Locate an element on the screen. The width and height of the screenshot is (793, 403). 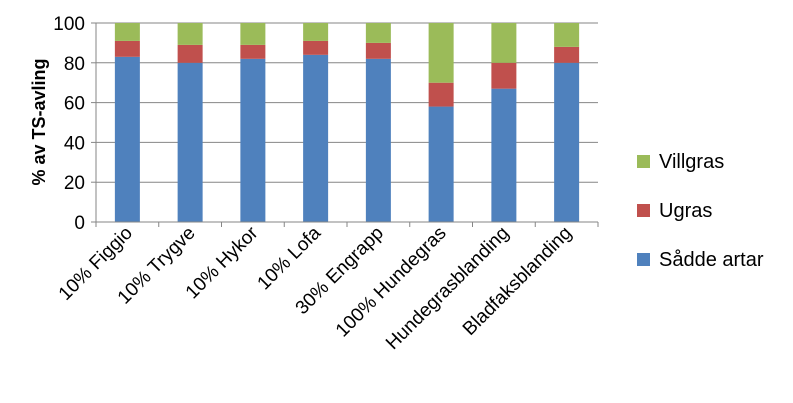
y-tick-label-80: 80 is located at coordinates (74, 64).